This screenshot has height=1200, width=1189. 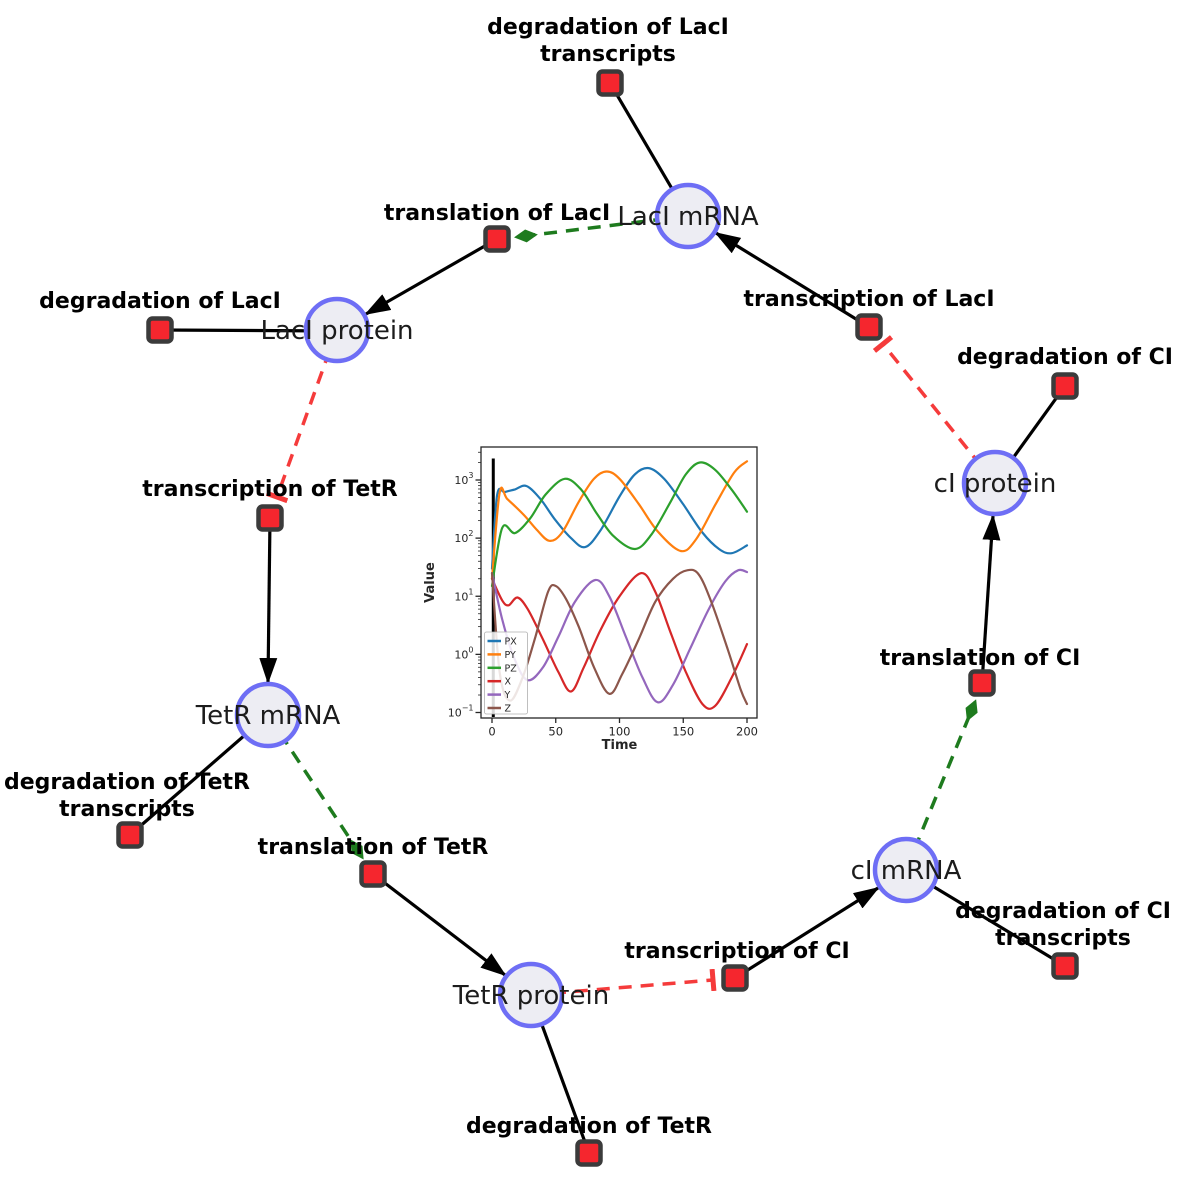 I want to click on species-label-tetr-protein: TetR protein, so click(x=530, y=996).